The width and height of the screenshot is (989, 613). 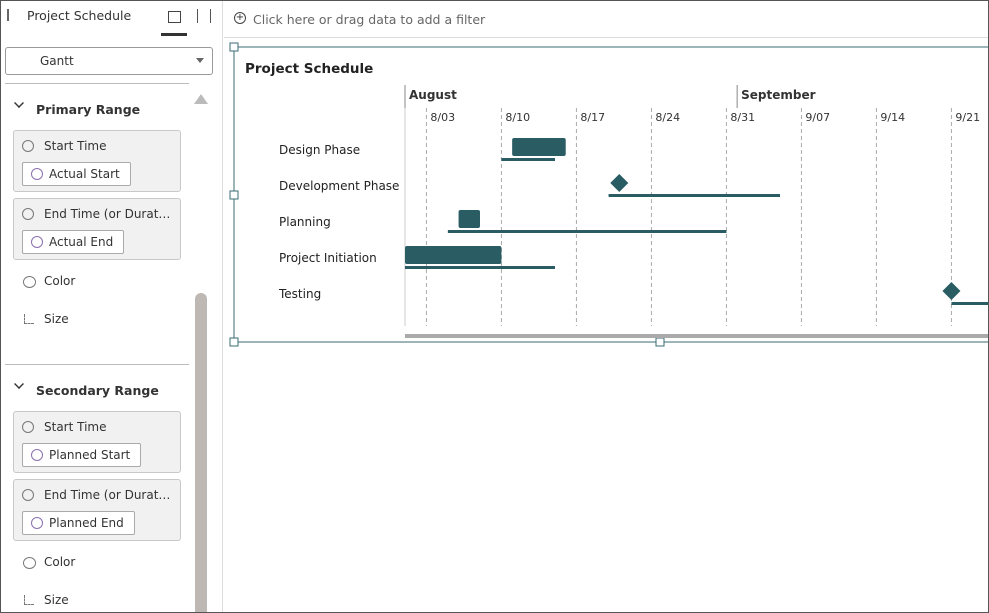 I want to click on scroll-up, so click(x=201, y=99).